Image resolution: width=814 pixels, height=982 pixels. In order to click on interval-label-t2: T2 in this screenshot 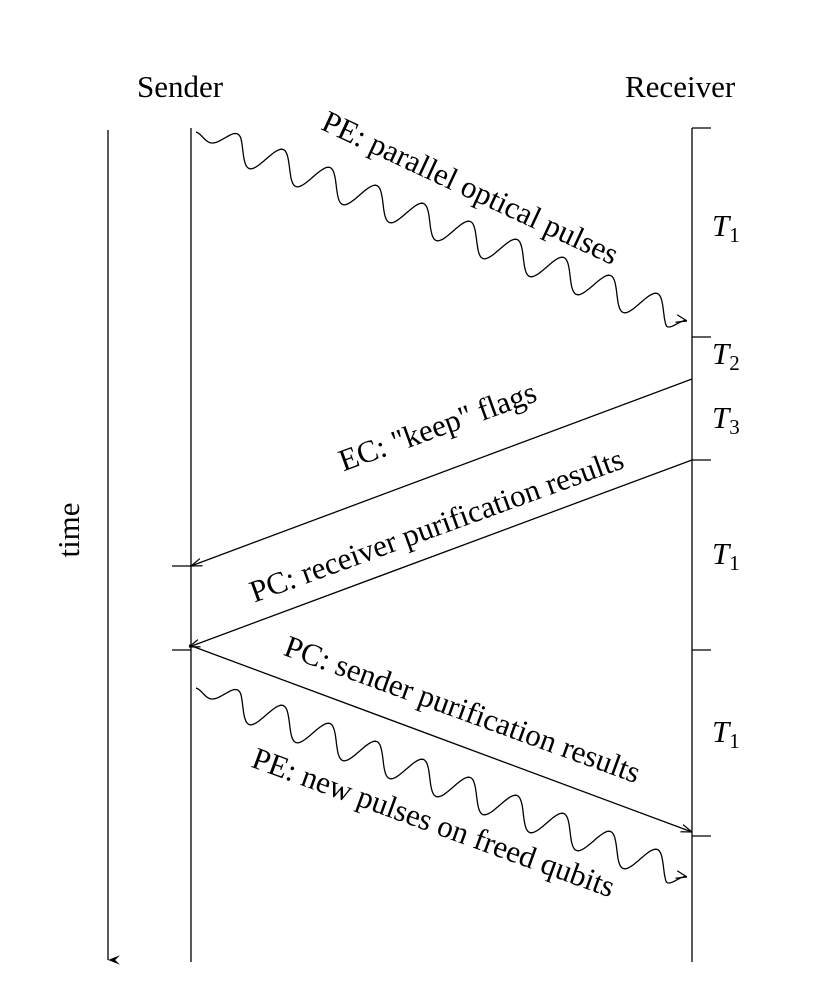, I will do `click(726, 355)`.